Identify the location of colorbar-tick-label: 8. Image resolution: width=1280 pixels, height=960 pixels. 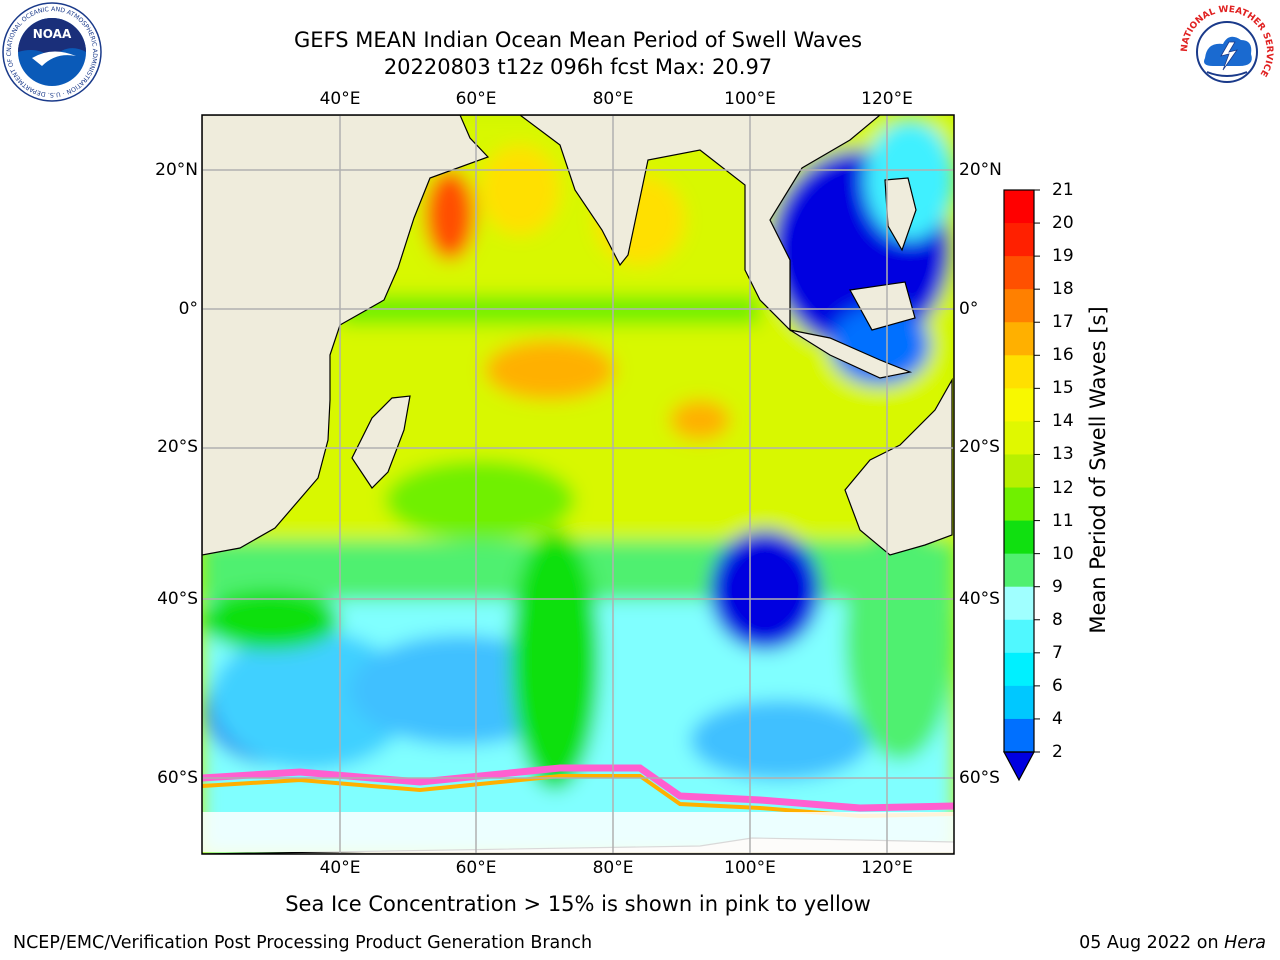
(1057, 619).